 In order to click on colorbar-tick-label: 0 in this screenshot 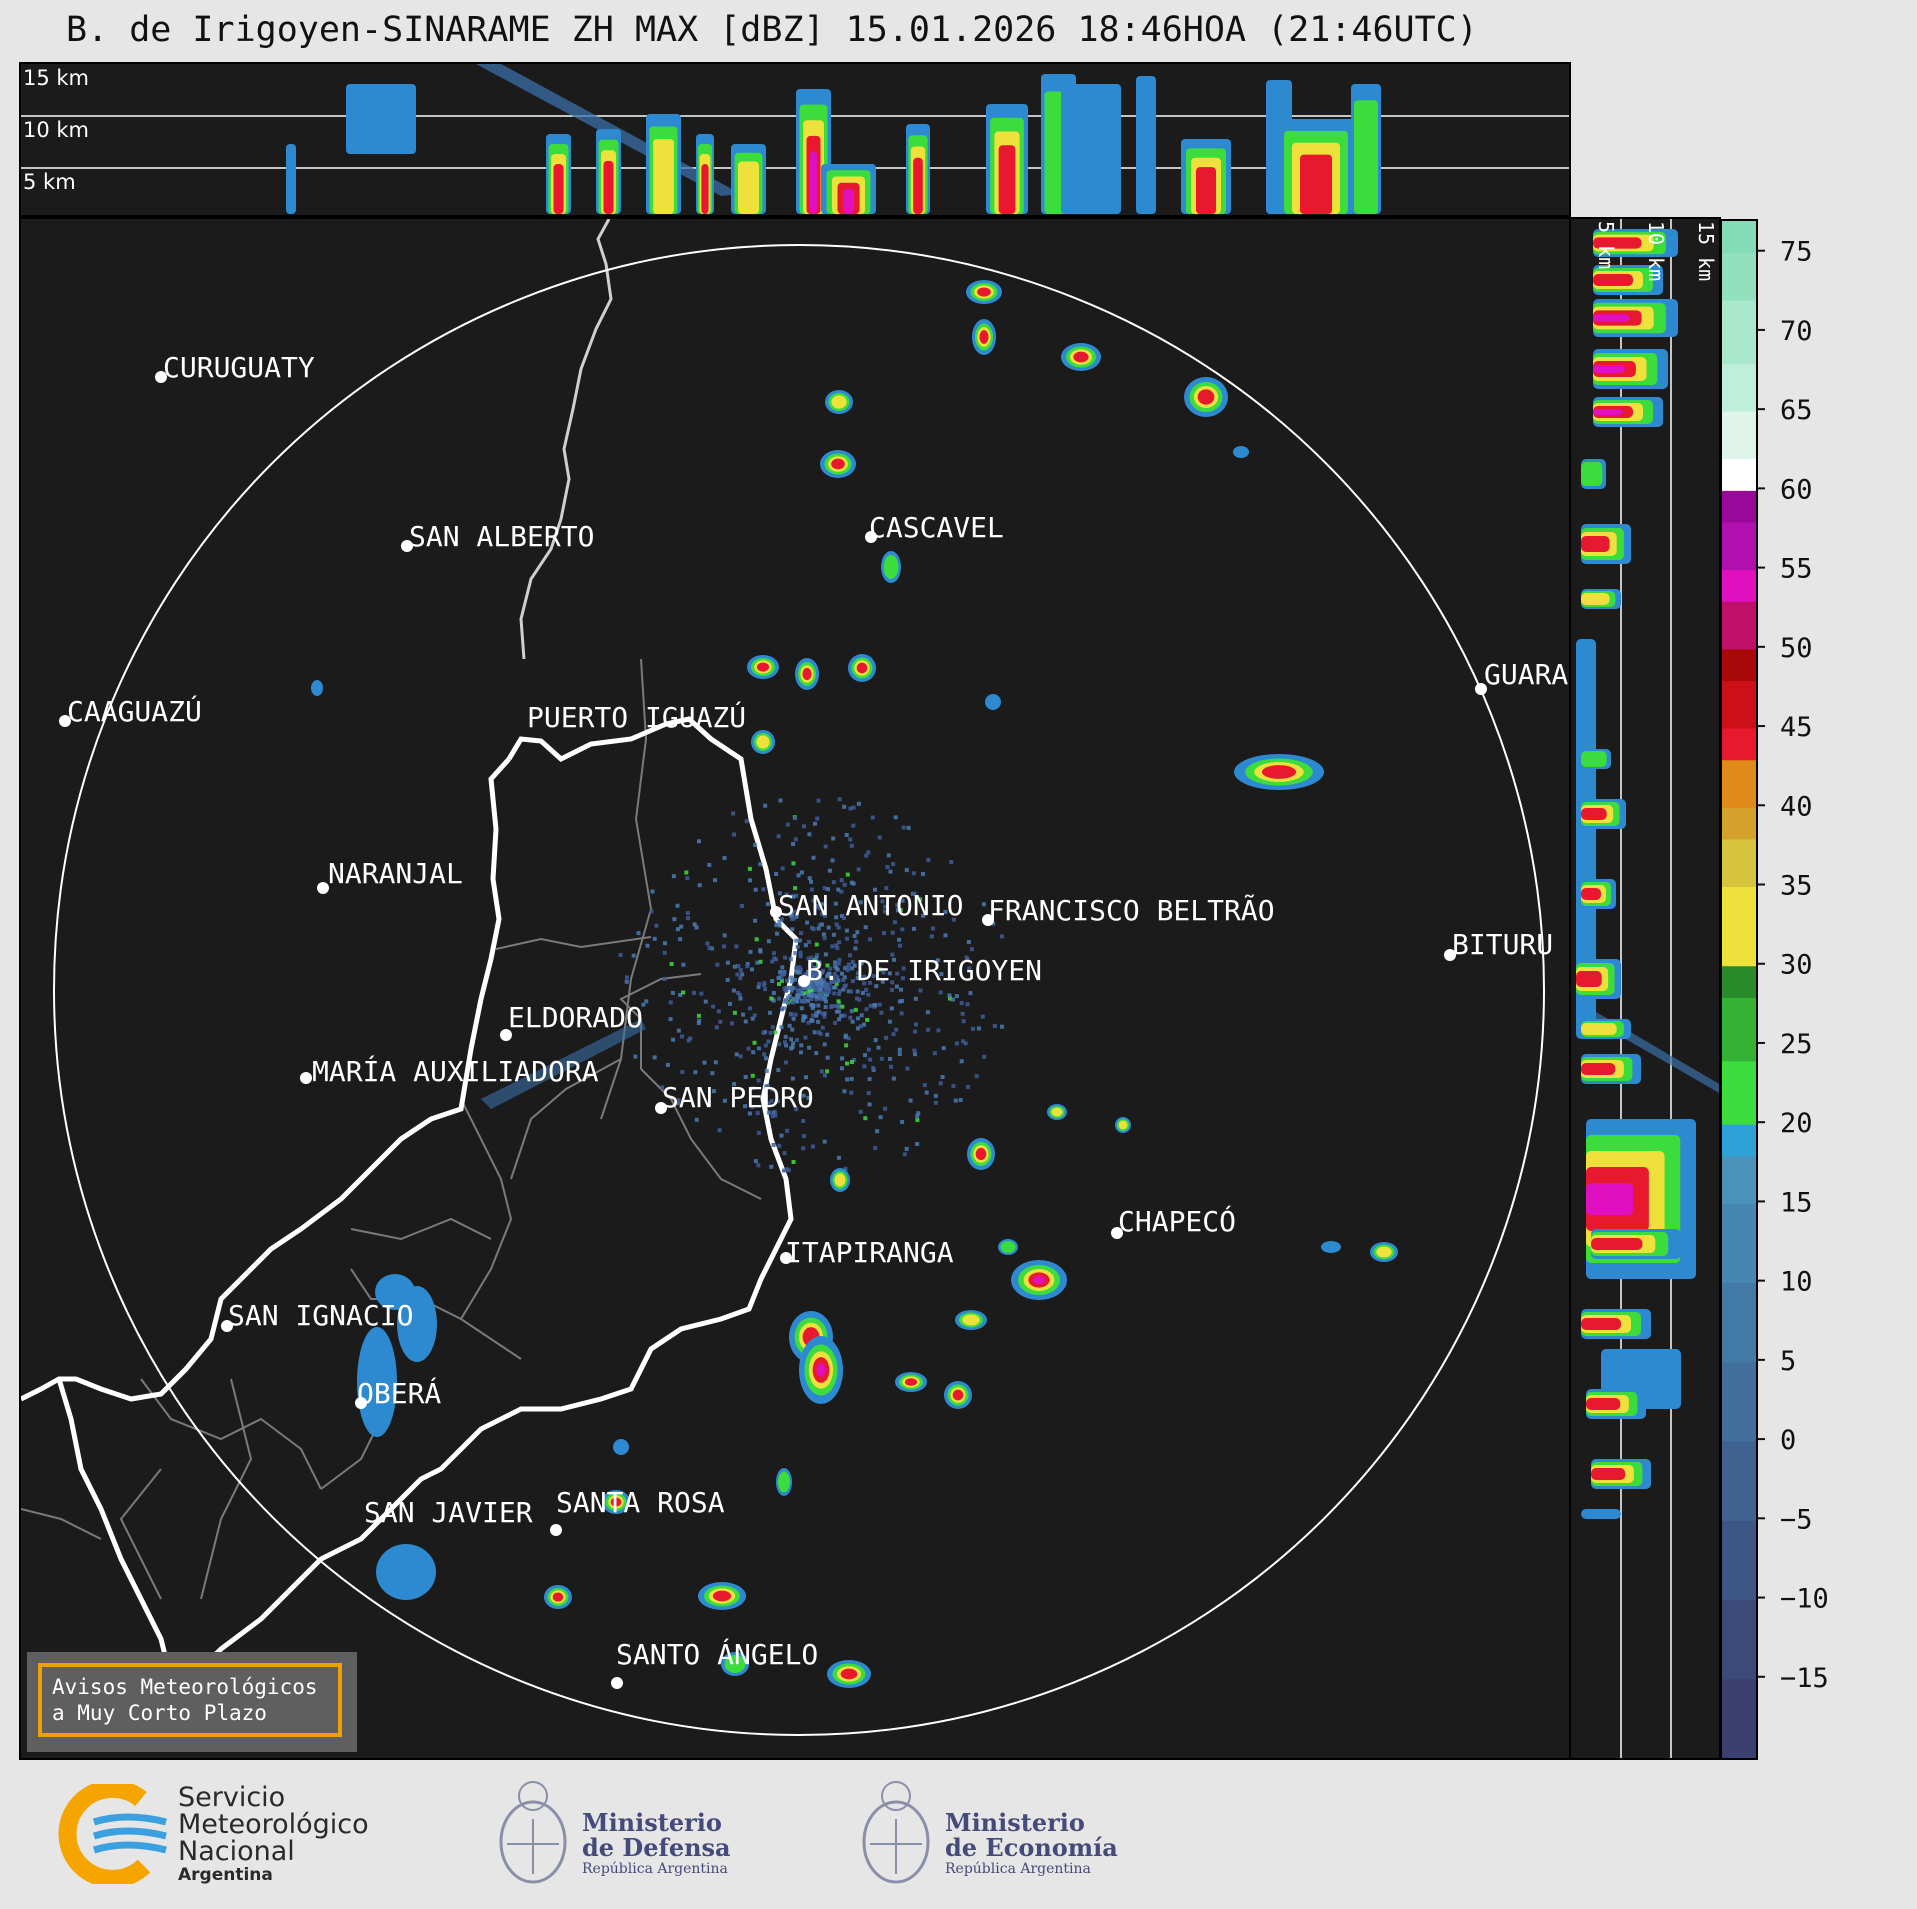, I will do `click(1788, 1440)`.